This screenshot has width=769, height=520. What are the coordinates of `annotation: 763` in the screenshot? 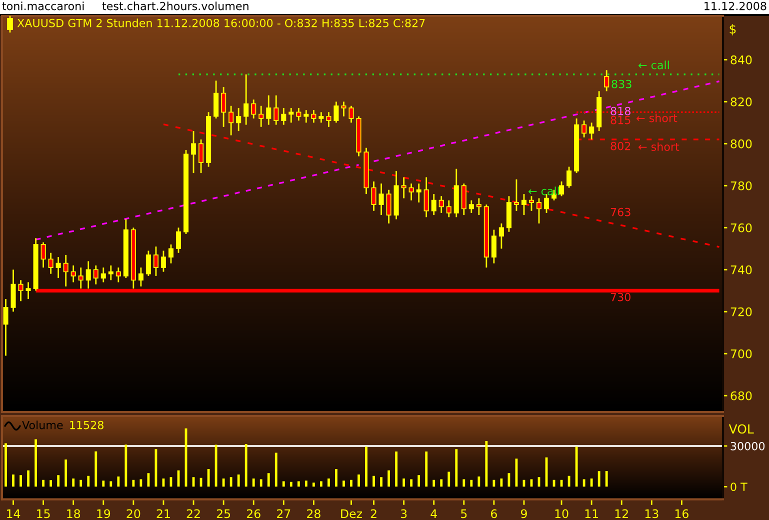 It's located at (620, 212).